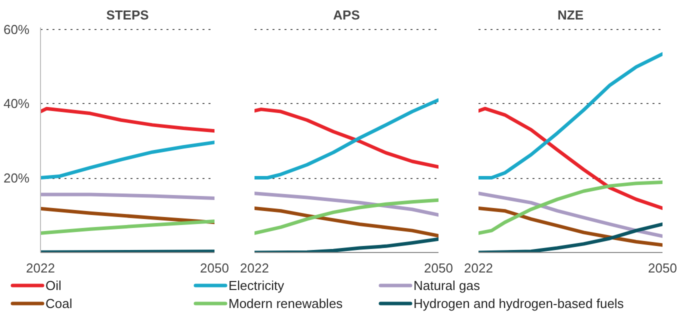 Image resolution: width=685 pixels, height=325 pixels. Describe the element at coordinates (128, 15) in the screenshot. I see `chart-title: STEPS` at that location.